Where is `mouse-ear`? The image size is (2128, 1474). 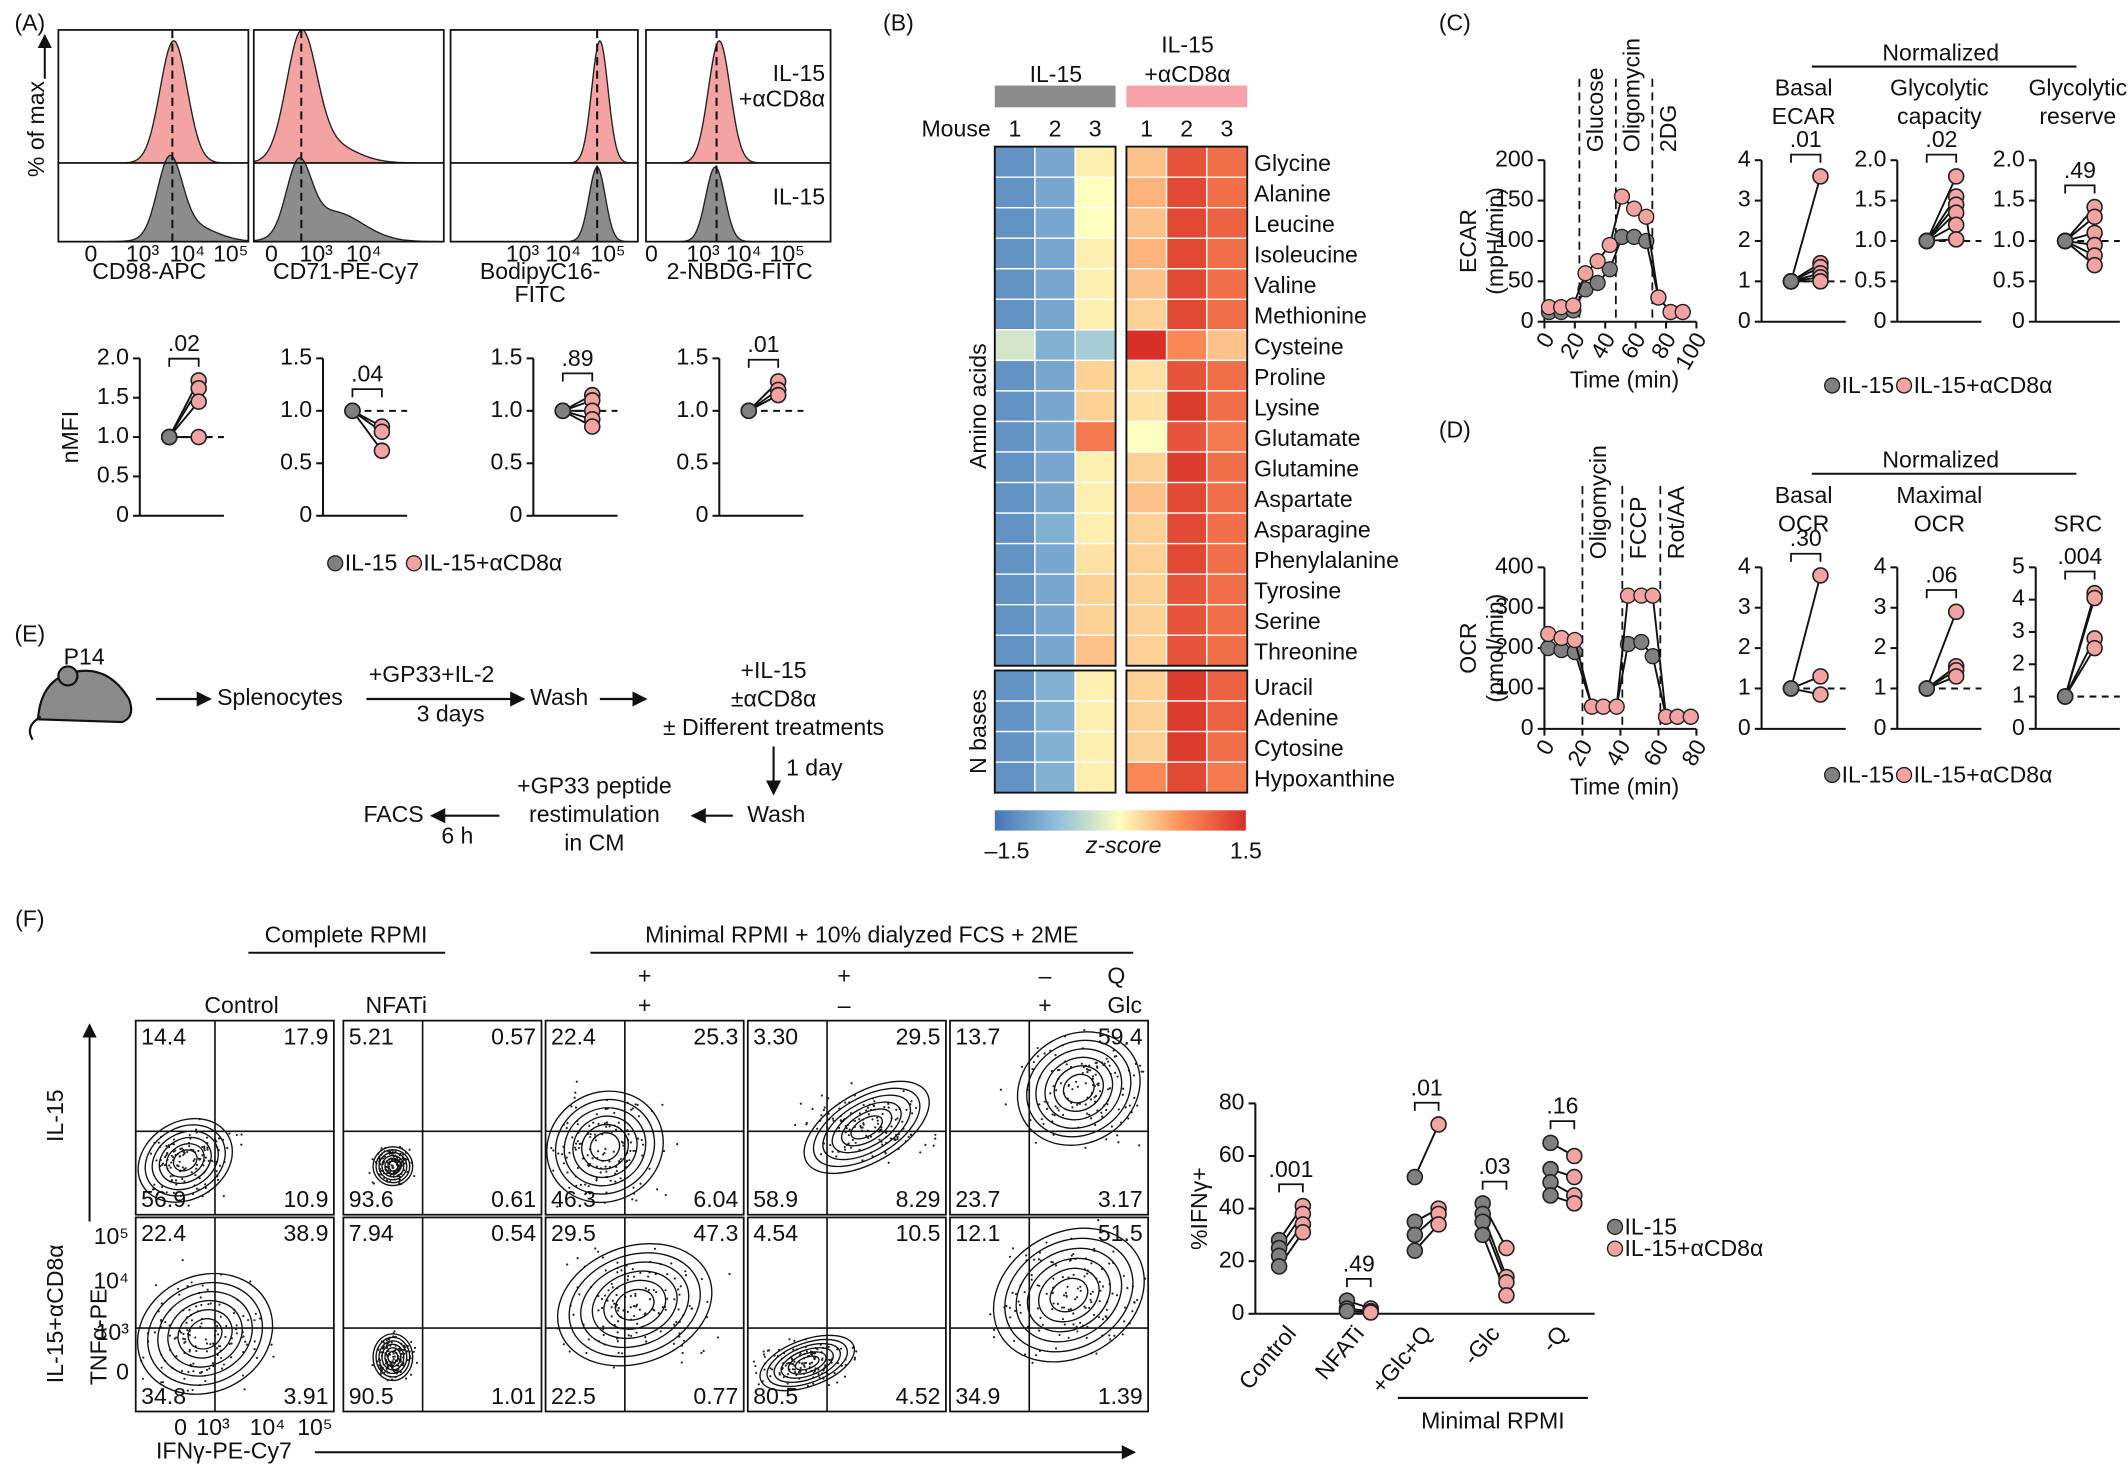 mouse-ear is located at coordinates (68, 676).